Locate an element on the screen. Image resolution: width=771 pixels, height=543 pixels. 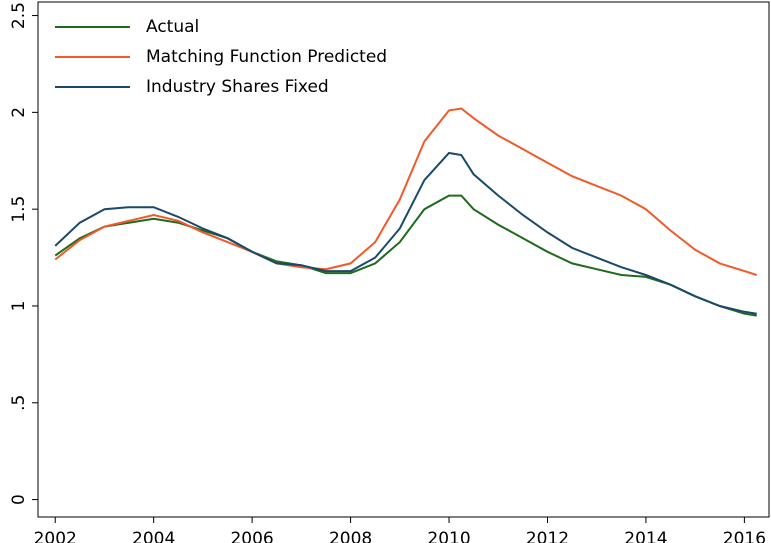
x-tick-label: 2004 is located at coordinates (153, 536).